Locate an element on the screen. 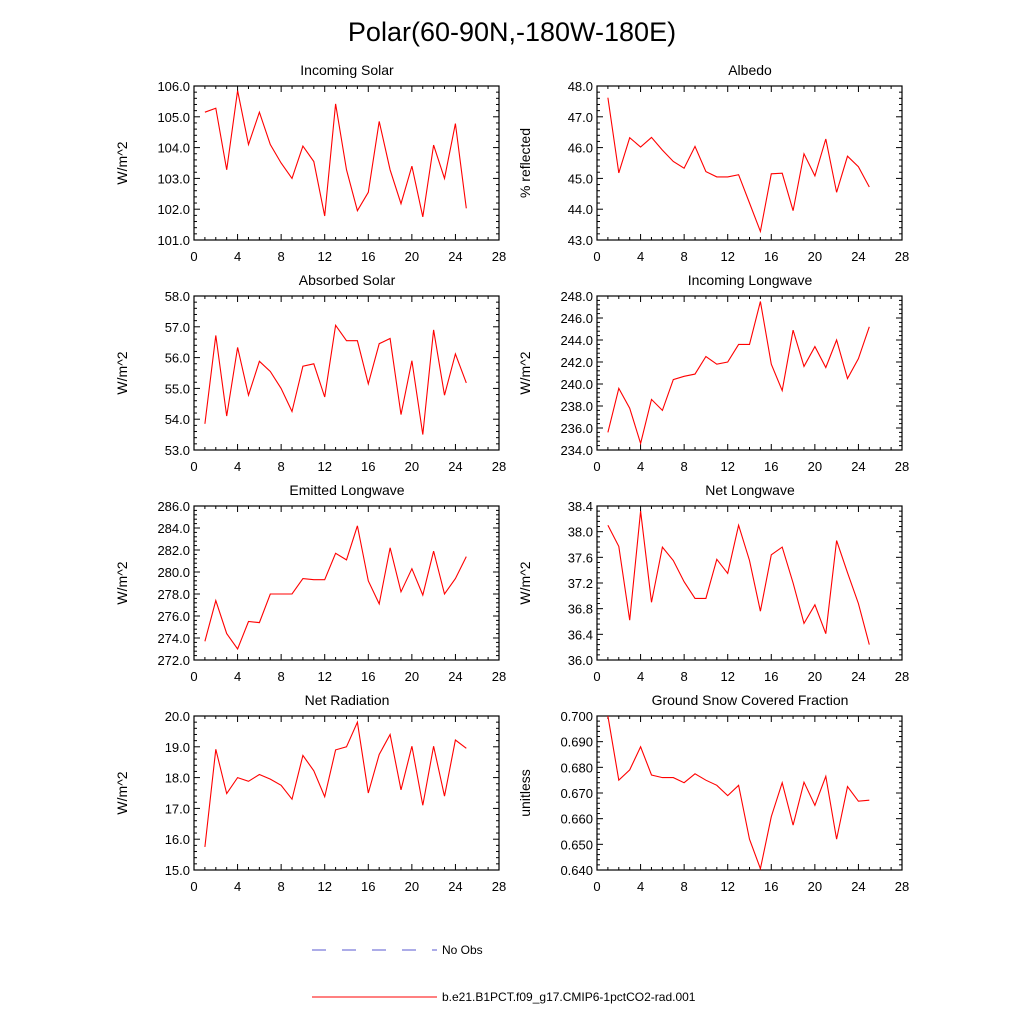 The width and height of the screenshot is (1024, 1024). y-tick-label: 45.0 is located at coordinates (580, 178).